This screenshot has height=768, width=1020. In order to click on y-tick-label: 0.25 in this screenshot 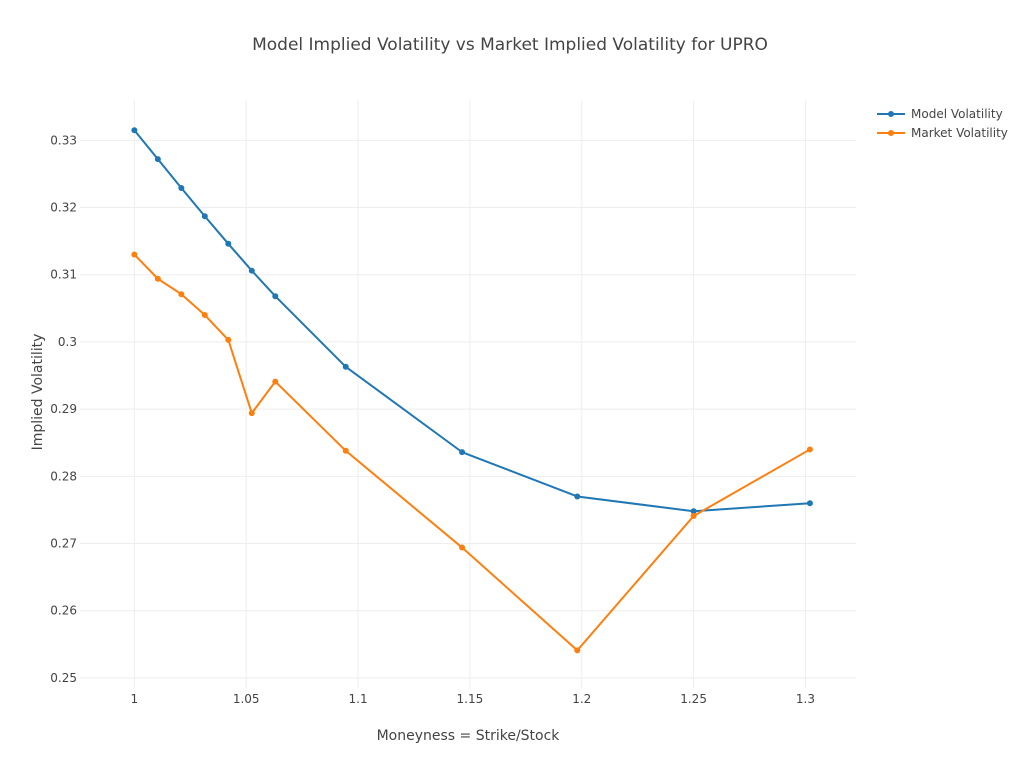, I will do `click(63, 678)`.